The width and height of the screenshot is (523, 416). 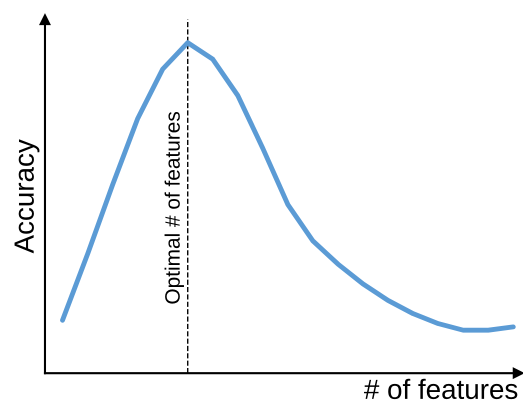 What do you see at coordinates (27, 196) in the screenshot?
I see `y-axis-title: Accuracy` at bounding box center [27, 196].